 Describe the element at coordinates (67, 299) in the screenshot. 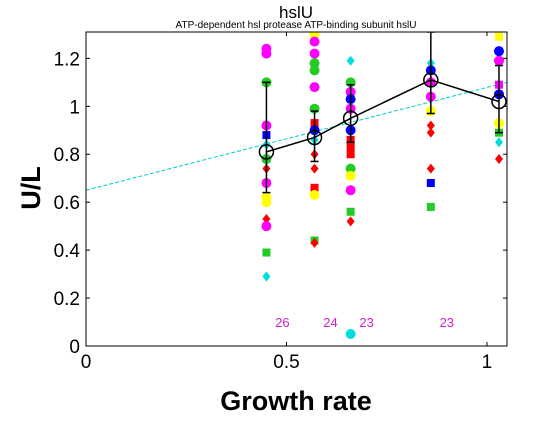

I see `y-tick-label: 0.2` at that location.